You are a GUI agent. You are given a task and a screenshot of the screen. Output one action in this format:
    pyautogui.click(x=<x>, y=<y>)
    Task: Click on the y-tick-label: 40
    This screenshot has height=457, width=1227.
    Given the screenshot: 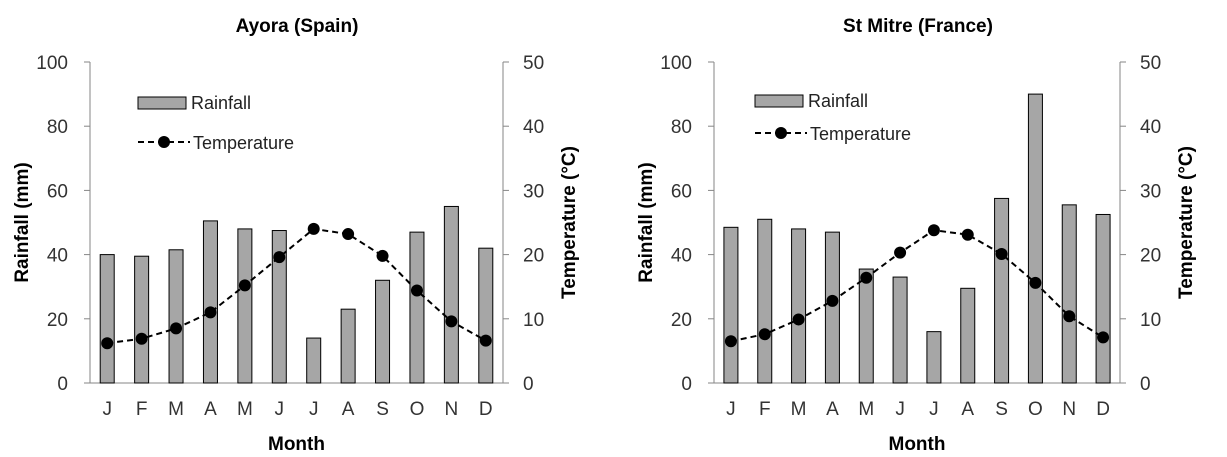 What is the action you would take?
    pyautogui.click(x=57, y=256)
    